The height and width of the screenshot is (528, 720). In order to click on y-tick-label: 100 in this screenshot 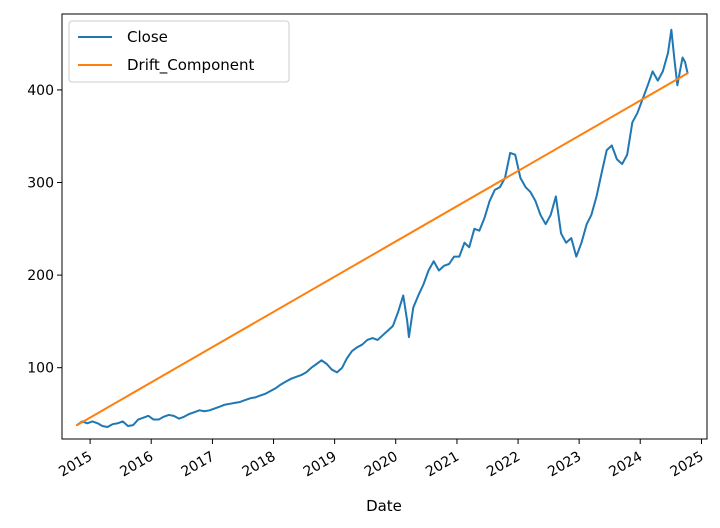, I will do `click(40, 369)`.